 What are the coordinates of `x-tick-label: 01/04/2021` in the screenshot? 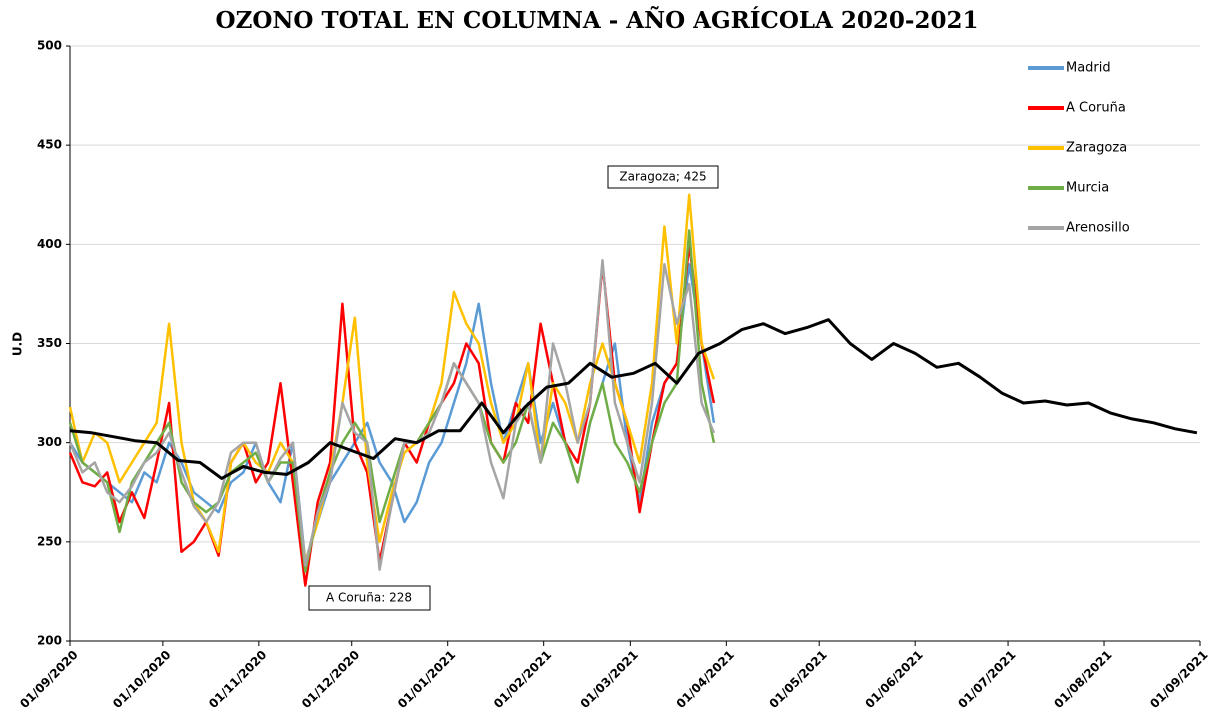 It's located at (705, 679).